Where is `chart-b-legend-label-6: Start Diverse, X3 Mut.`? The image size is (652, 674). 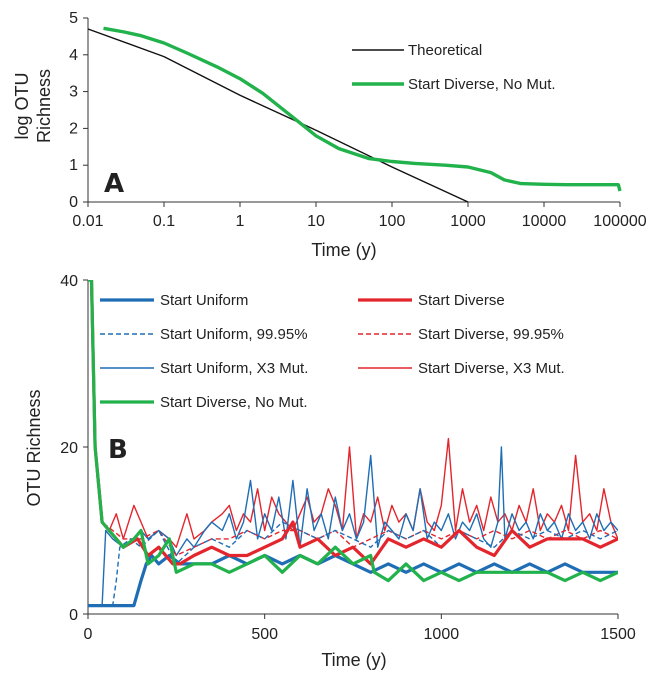
chart-b-legend-label-6: Start Diverse, X3 Mut. is located at coordinates (491, 368).